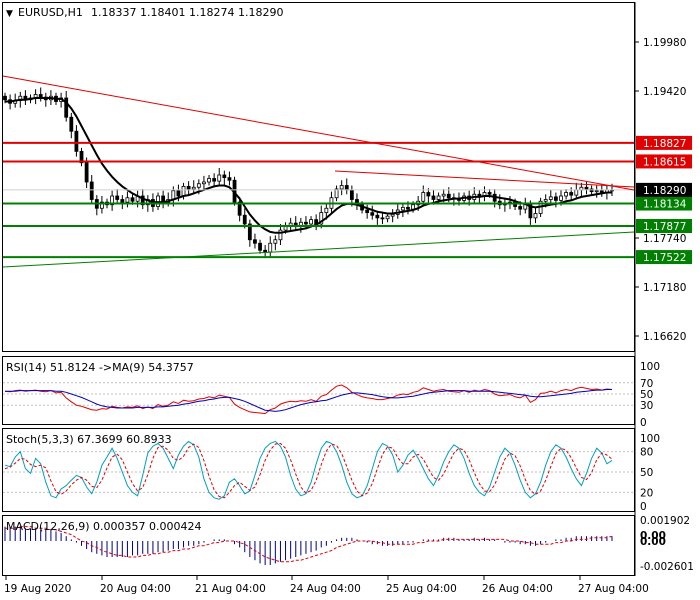  I want to click on rsi-line, so click(308, 399).